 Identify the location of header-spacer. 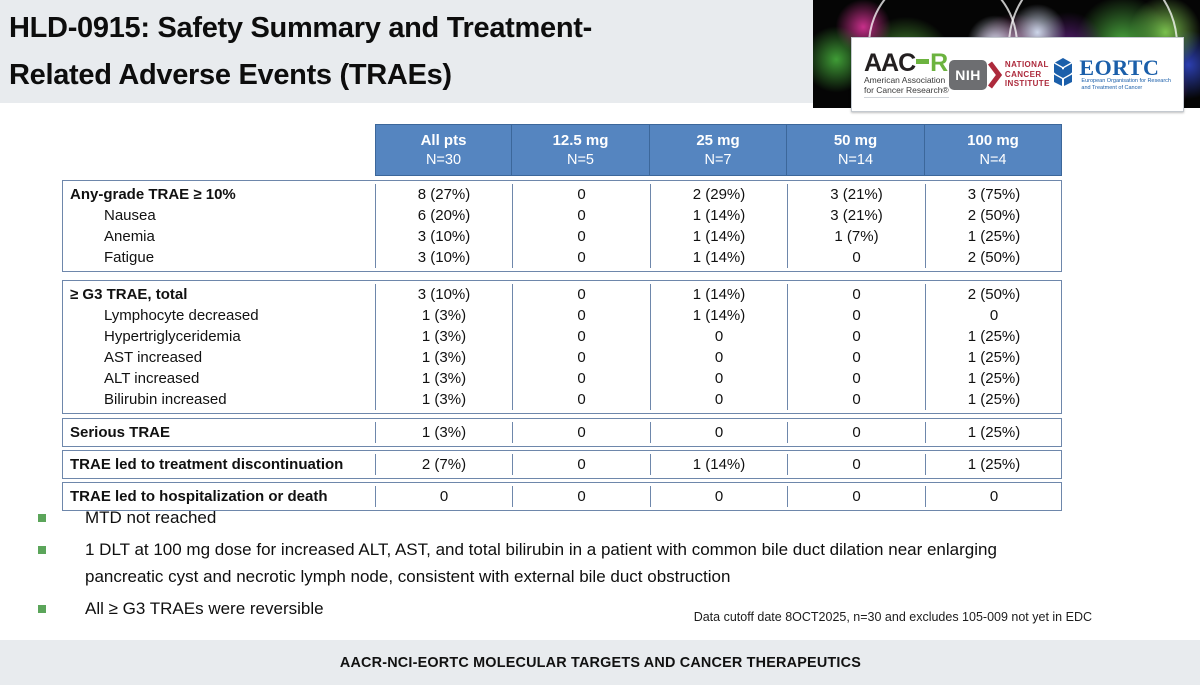
(218, 150).